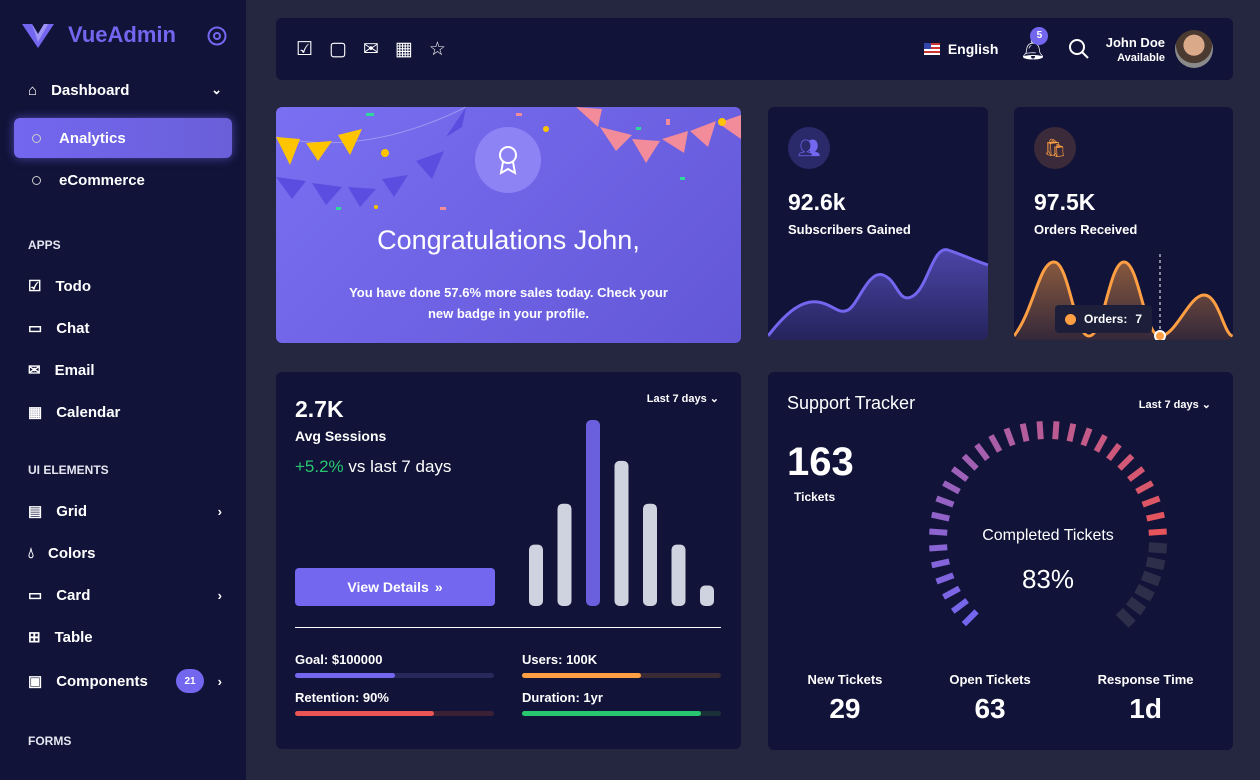  I want to click on chevron-right-icon: ›, so click(219, 595).